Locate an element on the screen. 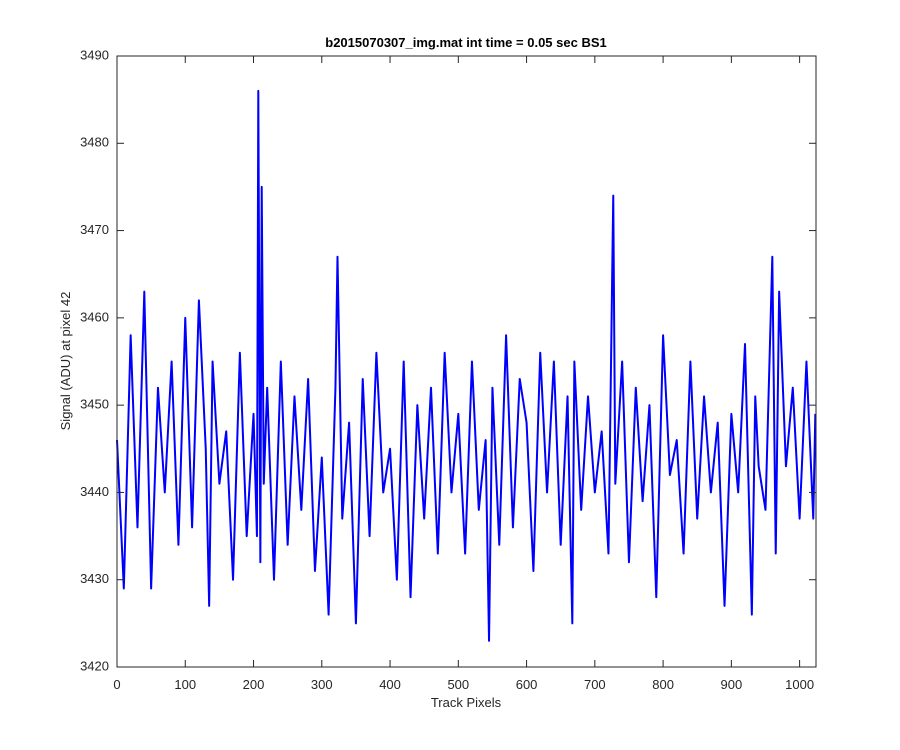 This screenshot has width=900, height=750. y-tick-label: 3450 is located at coordinates (94, 404).